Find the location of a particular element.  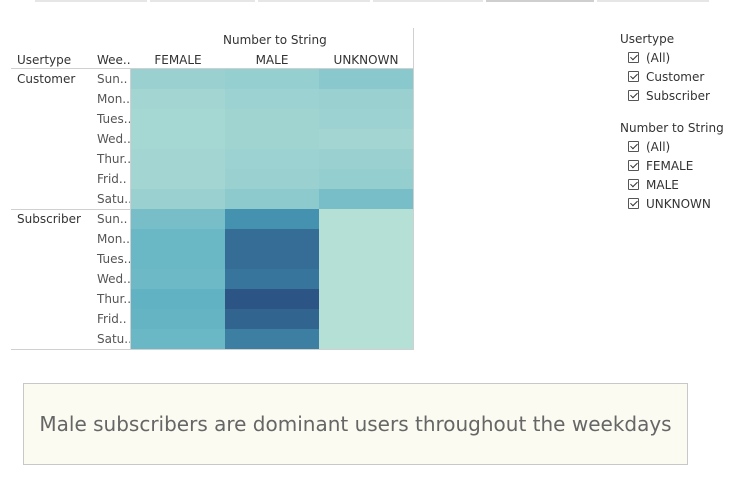

filter-option-label: Customer is located at coordinates (675, 76).